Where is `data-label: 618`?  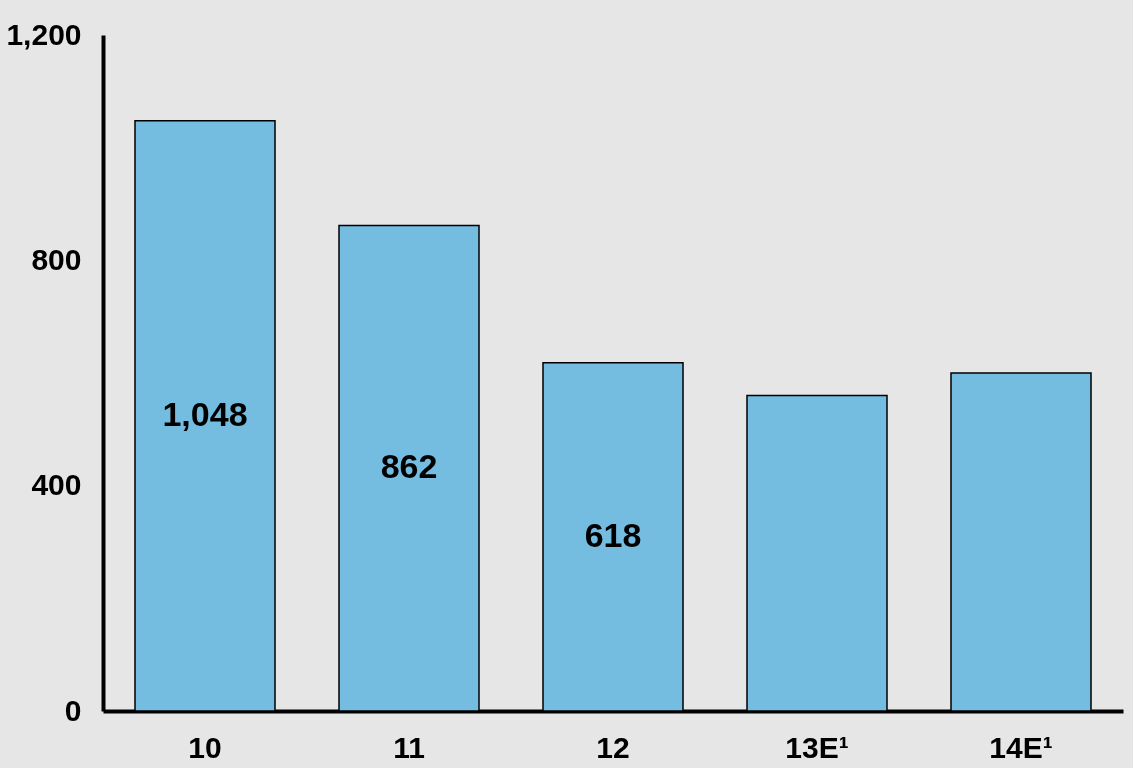
data-label: 618 is located at coordinates (613, 534).